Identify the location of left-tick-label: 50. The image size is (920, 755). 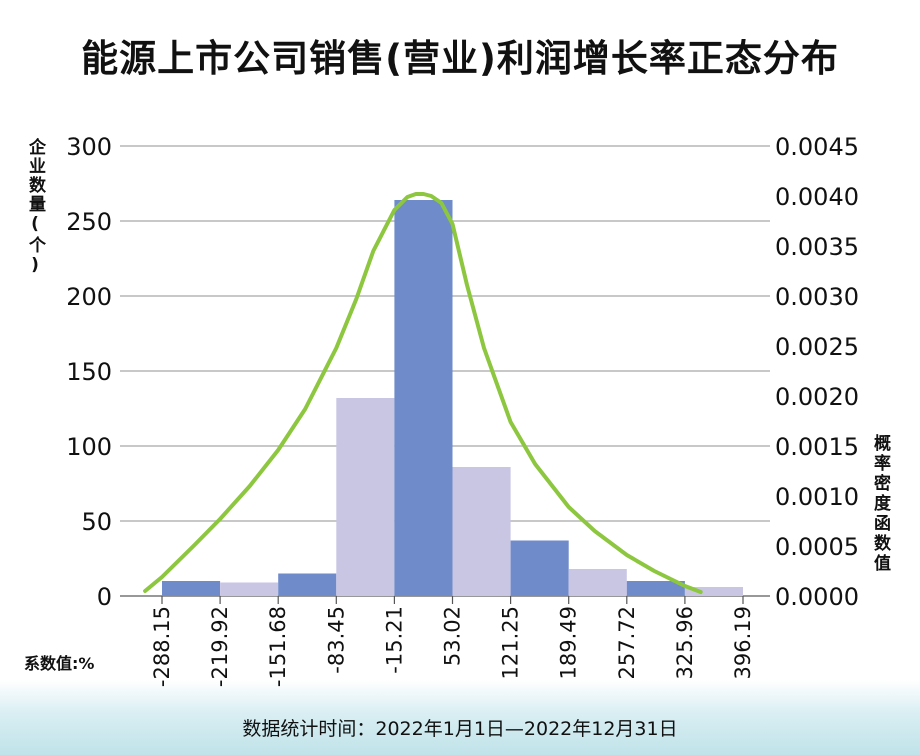
(96, 522).